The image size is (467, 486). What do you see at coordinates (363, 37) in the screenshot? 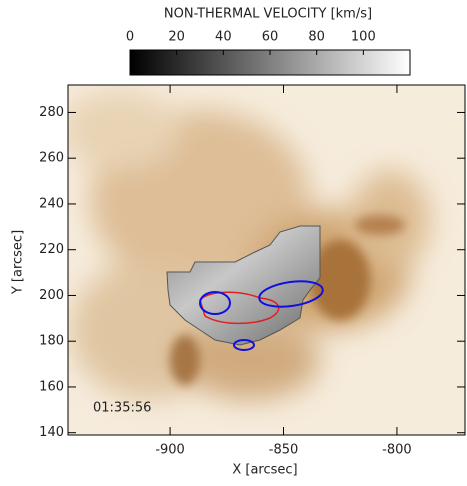
I see `colorbar-tick-label: 100` at bounding box center [363, 37].